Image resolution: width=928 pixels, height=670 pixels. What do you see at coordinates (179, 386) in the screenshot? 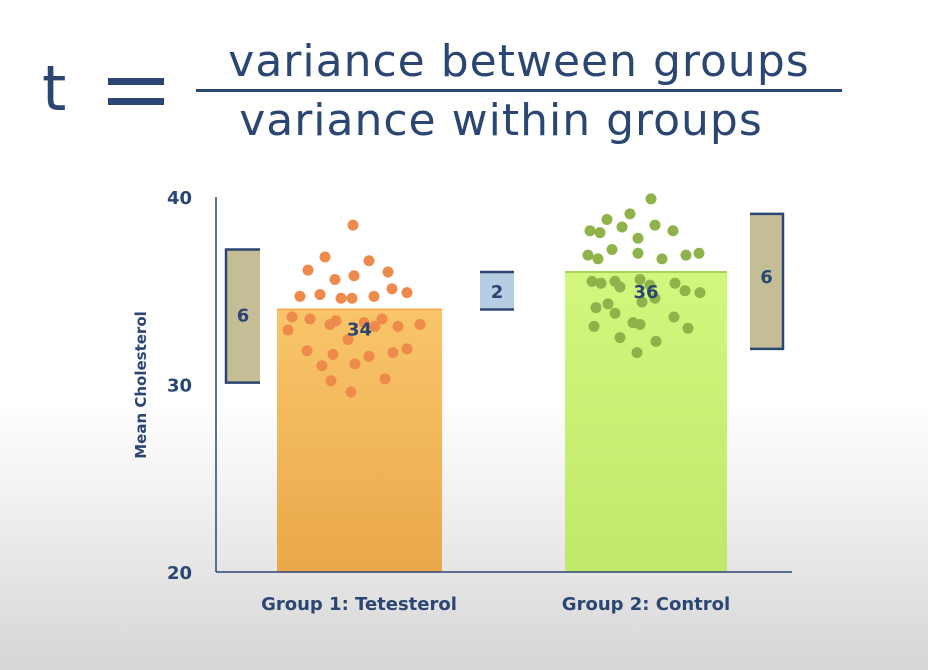
I see `y-tick-label: 30` at bounding box center [179, 386].